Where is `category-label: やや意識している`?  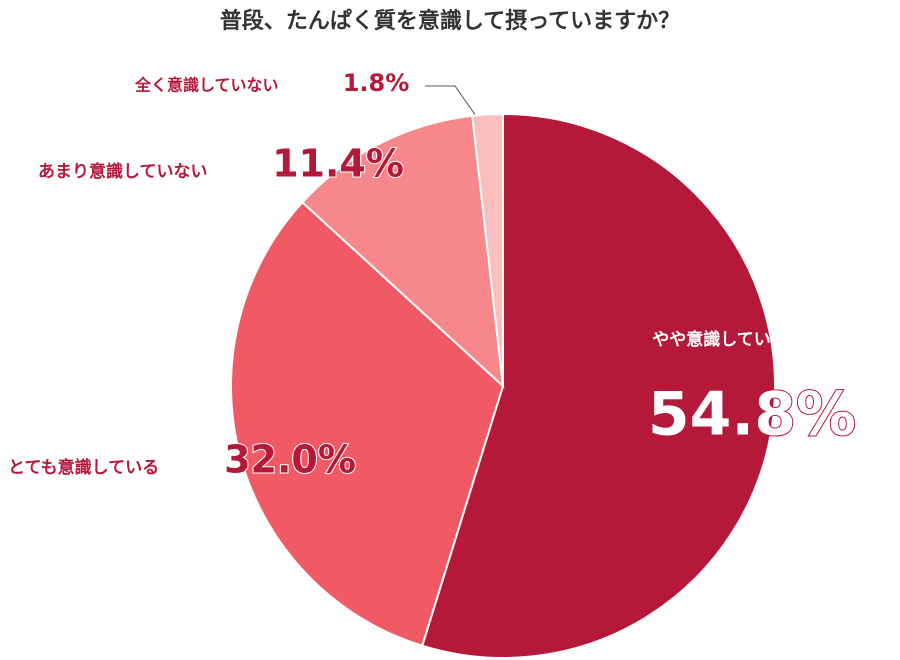 category-label: やや意識している is located at coordinates (720, 339).